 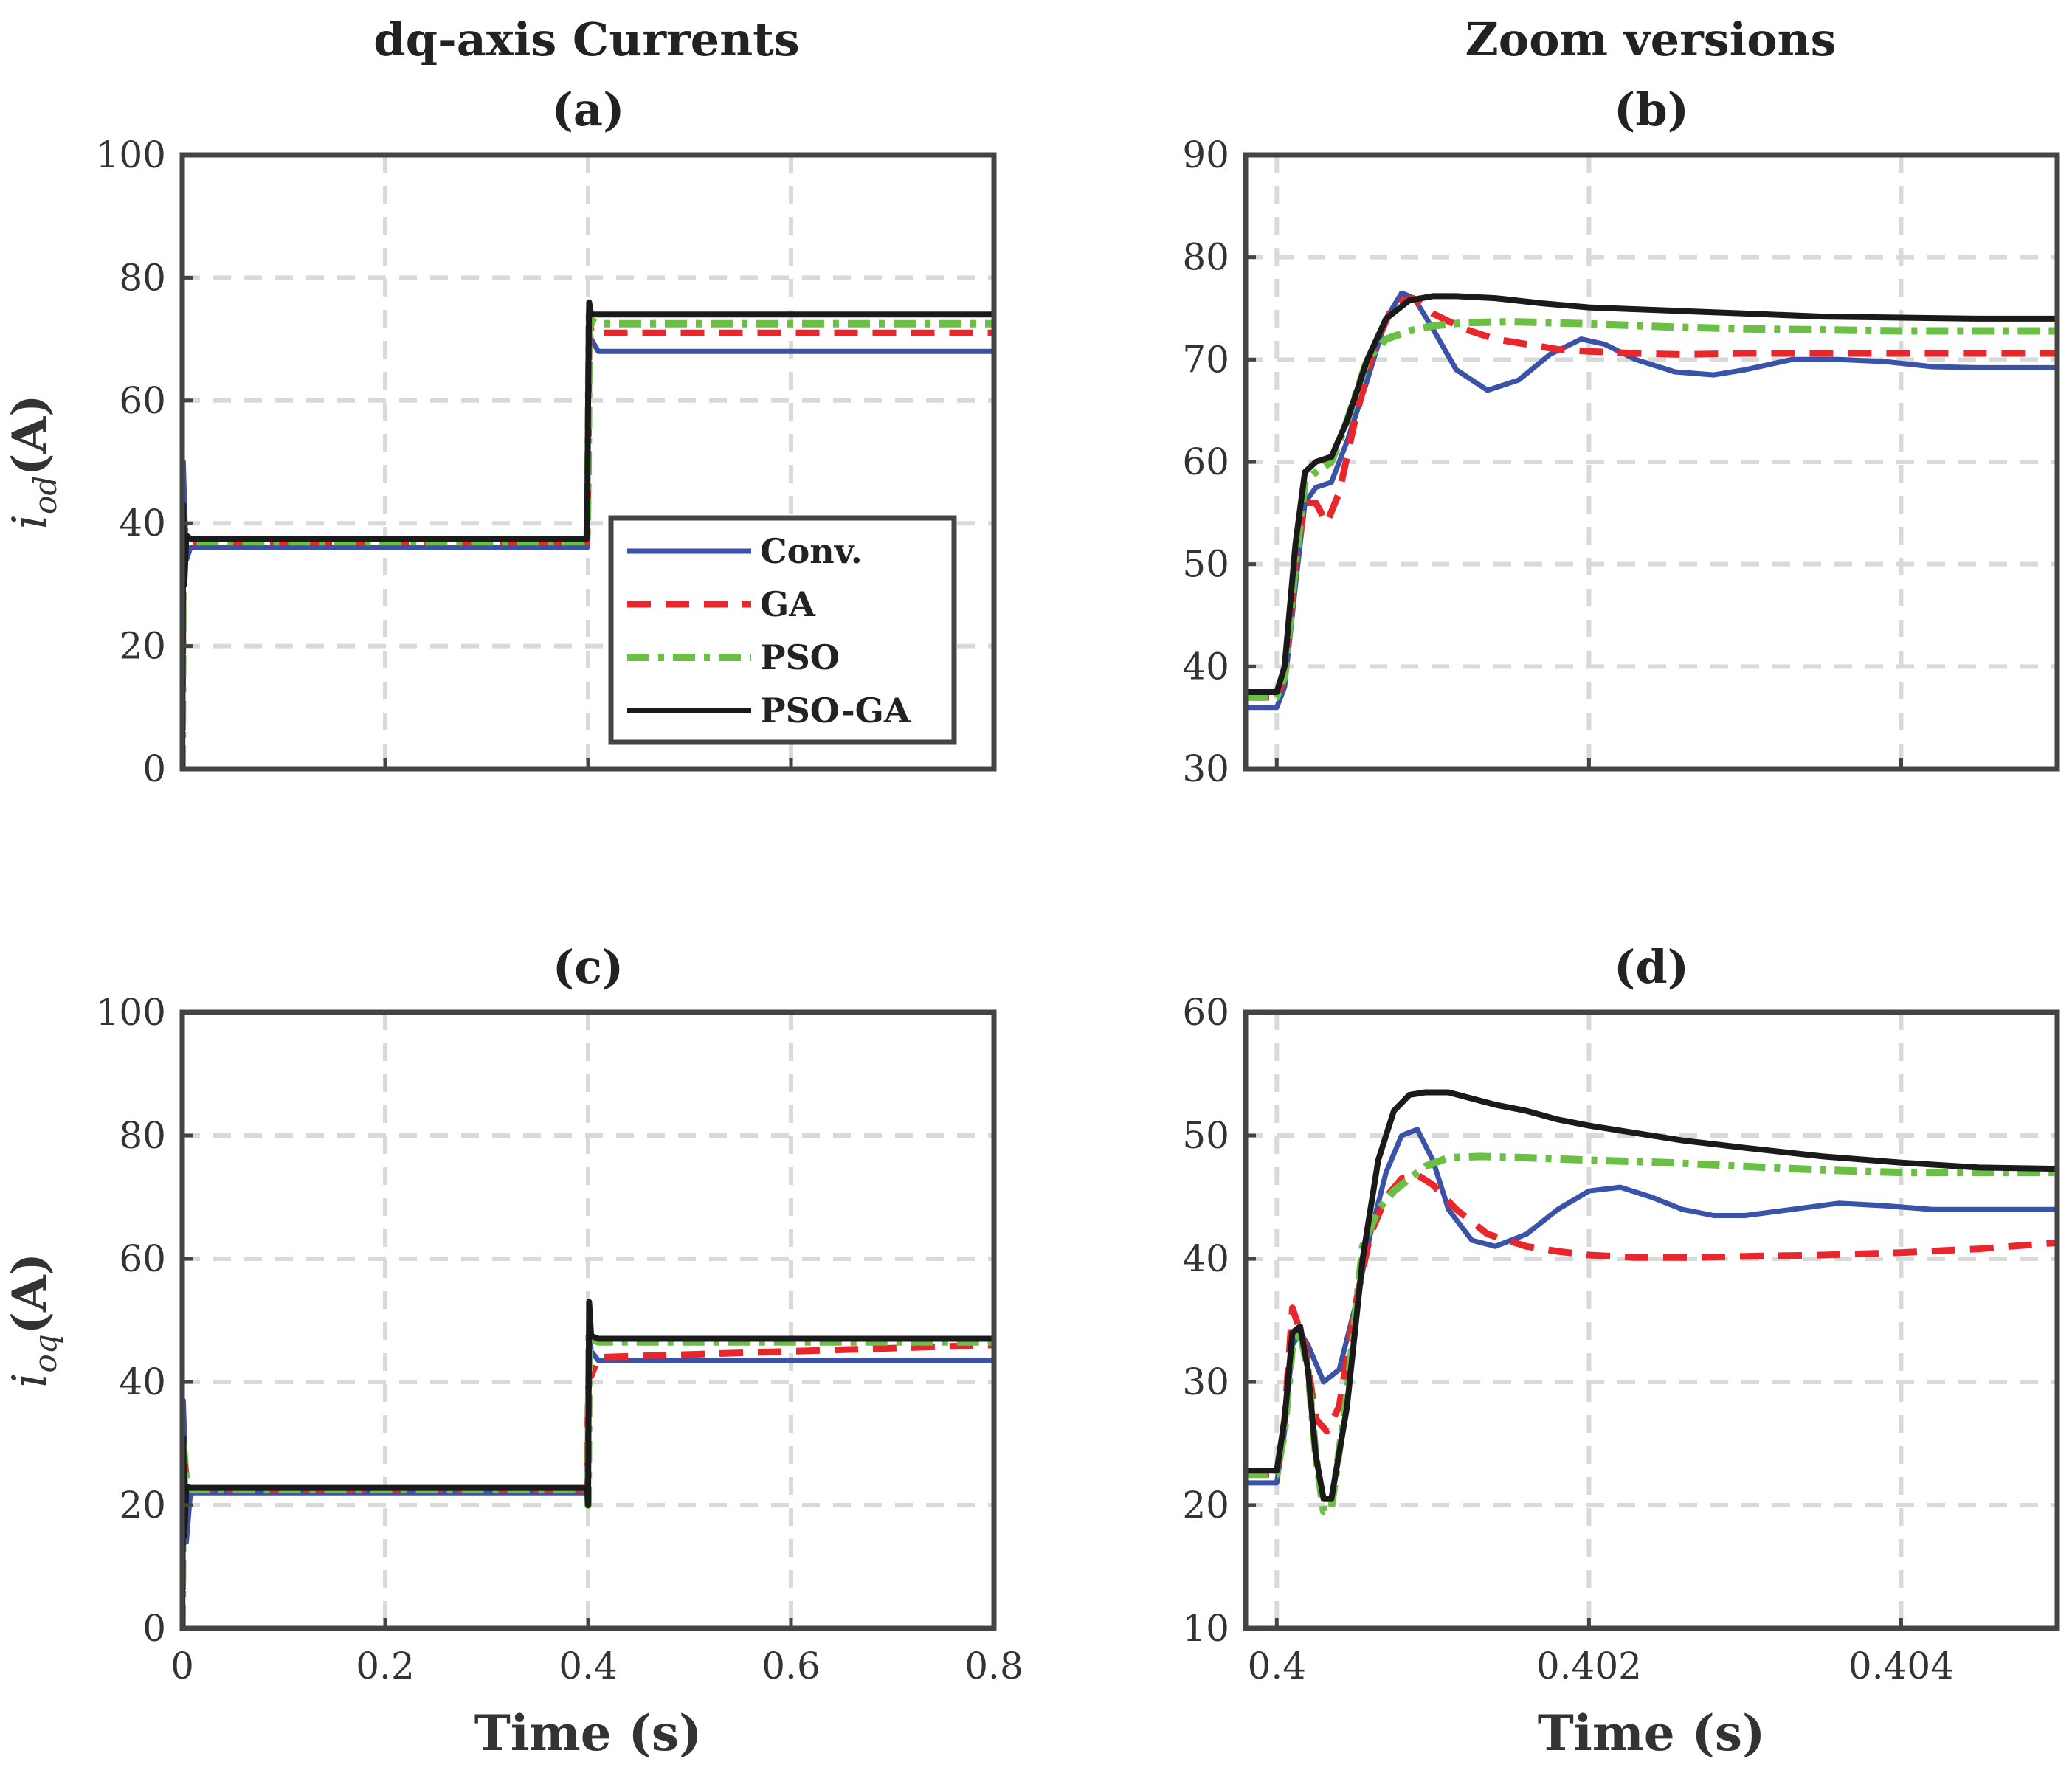 I want to click on axes-frame-d, so click(x=1651, y=1320).